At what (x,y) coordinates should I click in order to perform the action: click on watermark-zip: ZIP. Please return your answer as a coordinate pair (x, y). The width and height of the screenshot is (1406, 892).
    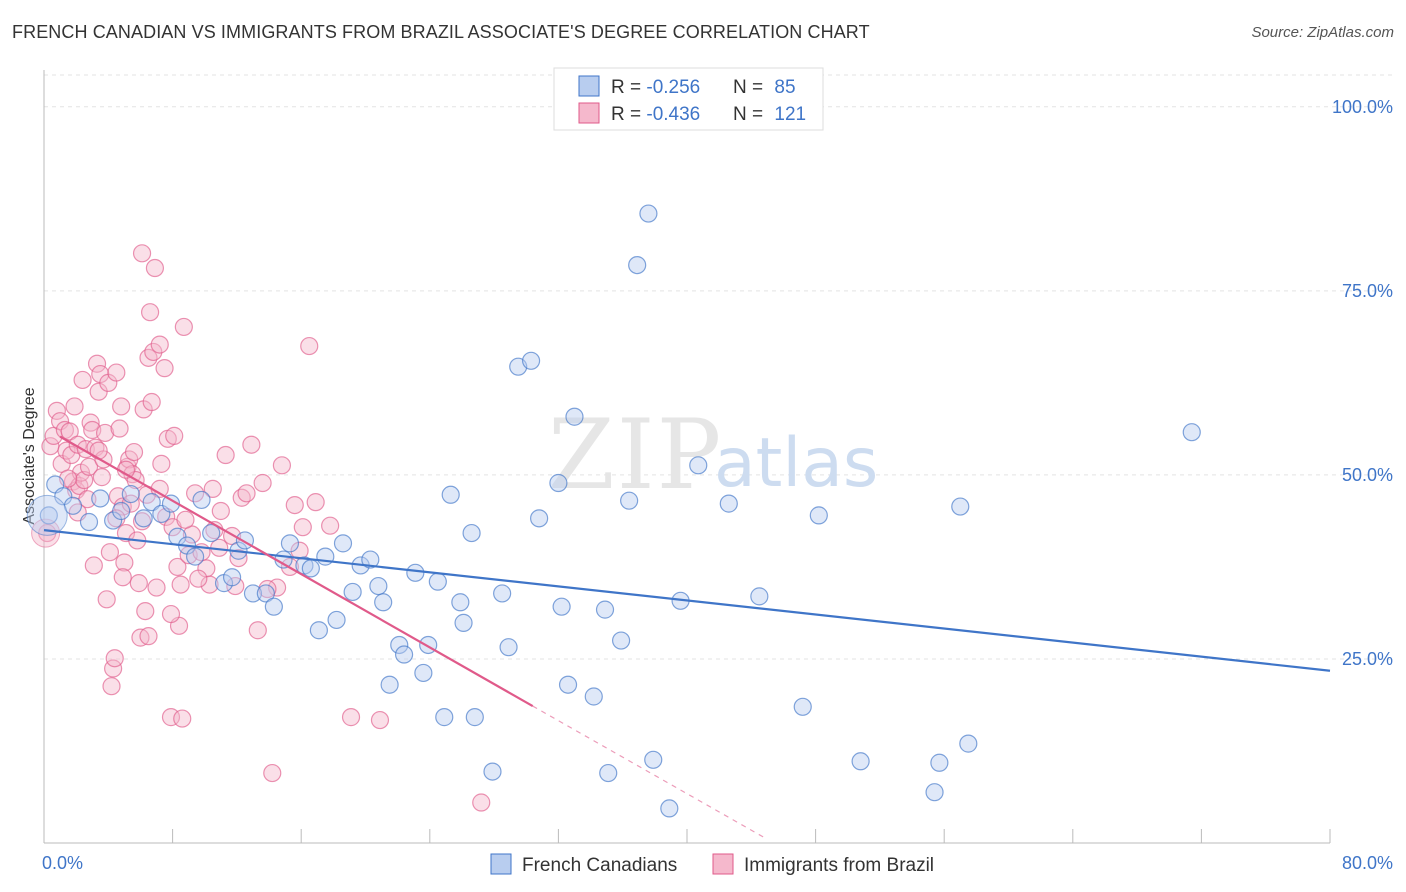
    Looking at the image, I should click on (635, 455).